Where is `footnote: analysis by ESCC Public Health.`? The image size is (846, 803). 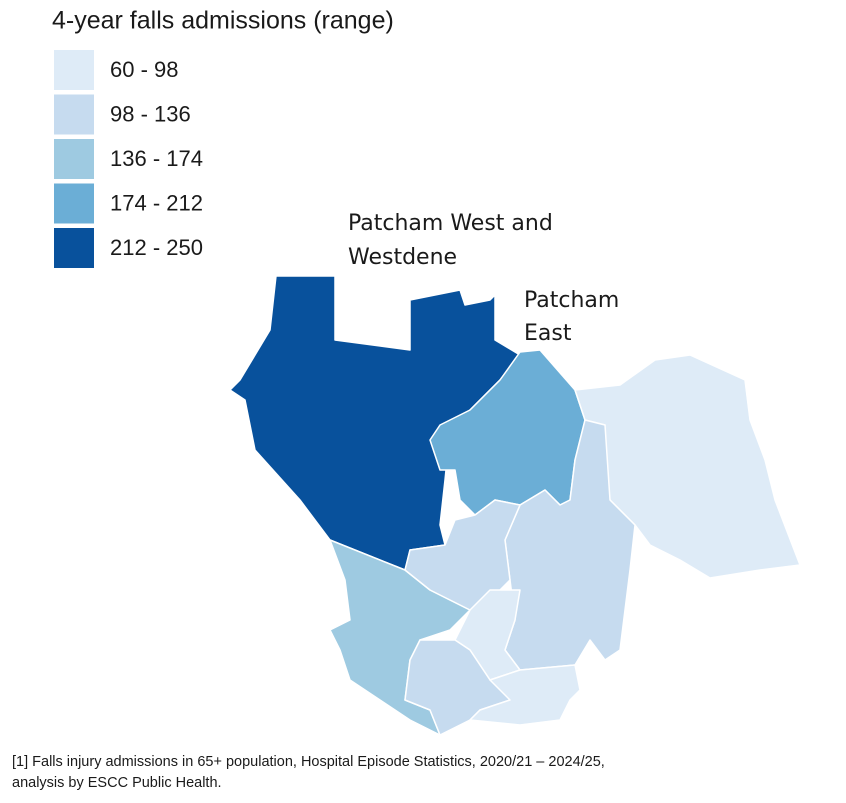 footnote: analysis by ESCC Public Health. is located at coordinates (117, 783).